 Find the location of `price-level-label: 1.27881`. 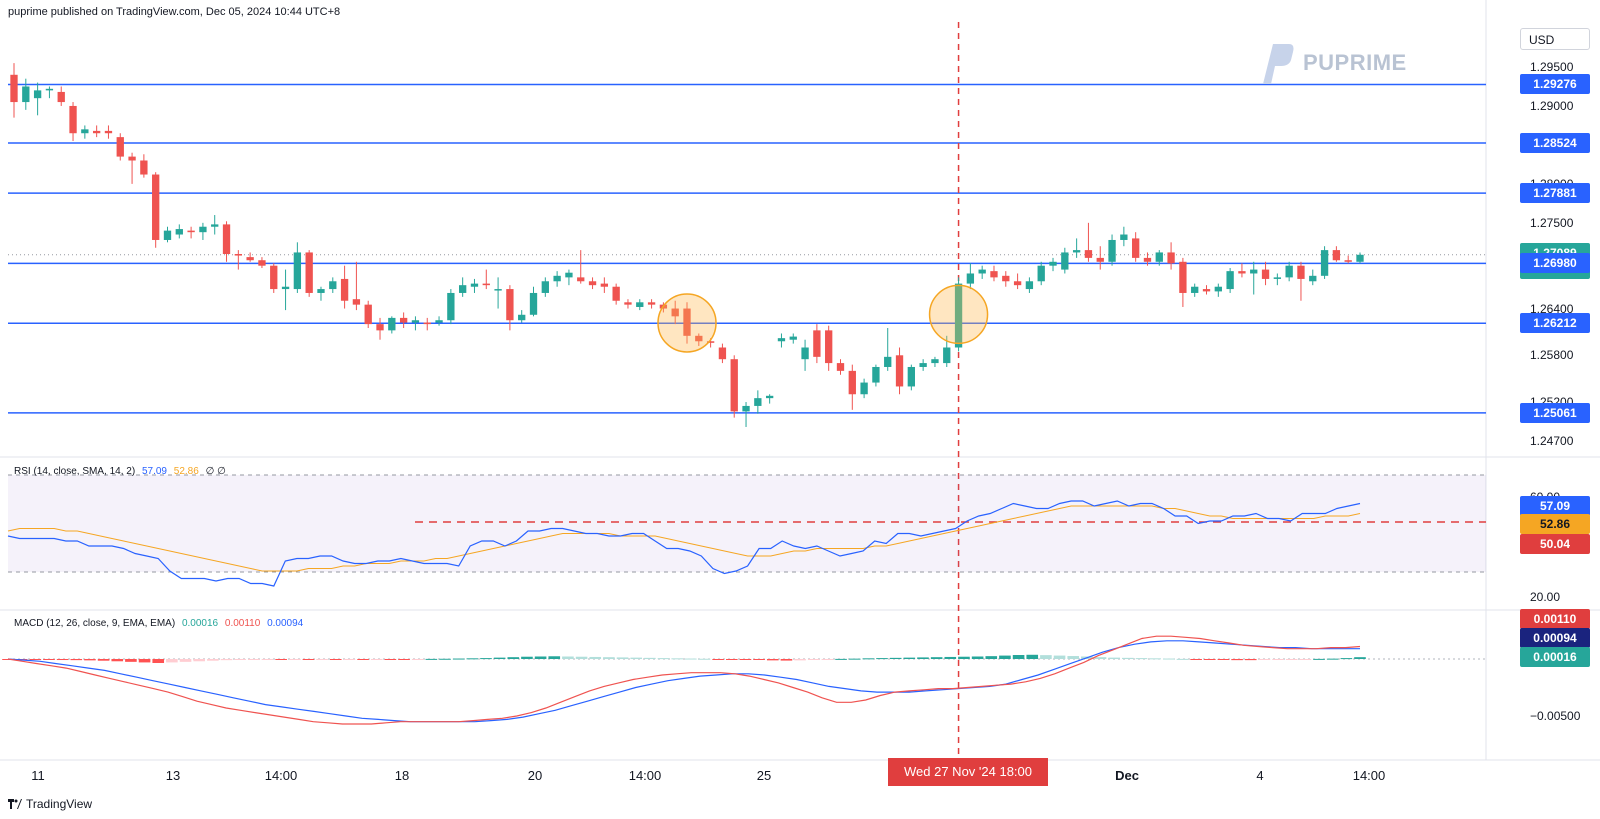

price-level-label: 1.27881 is located at coordinates (1555, 193).